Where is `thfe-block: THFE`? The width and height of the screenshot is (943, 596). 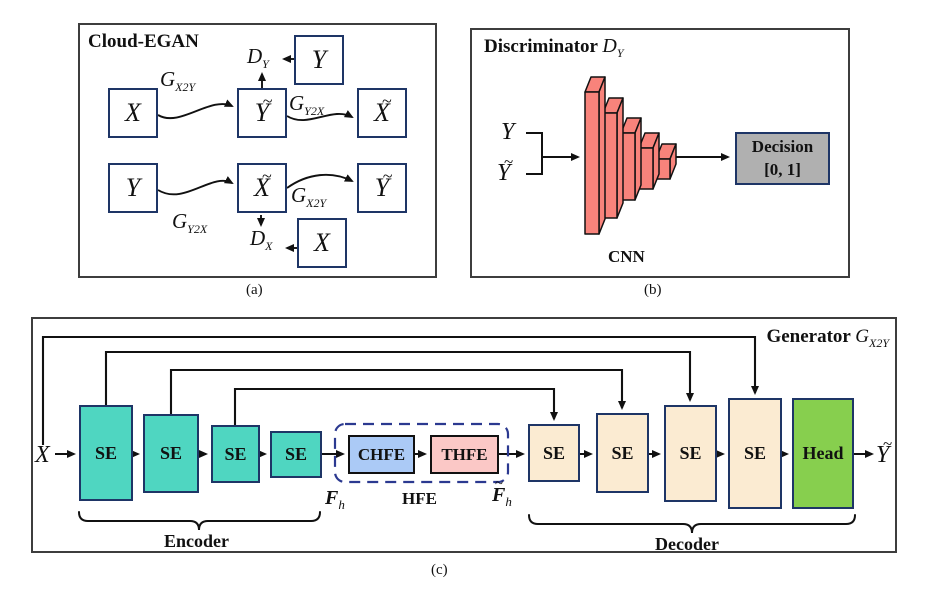
thfe-block: THFE is located at coordinates (464, 454).